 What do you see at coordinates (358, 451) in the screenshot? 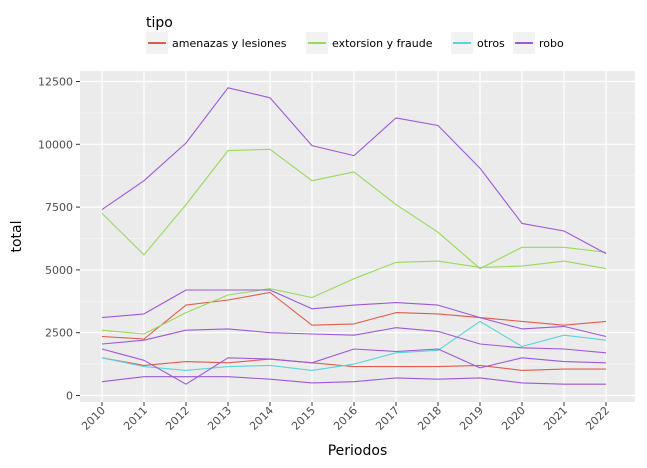
I see `x-axis-title: Periodos` at bounding box center [358, 451].